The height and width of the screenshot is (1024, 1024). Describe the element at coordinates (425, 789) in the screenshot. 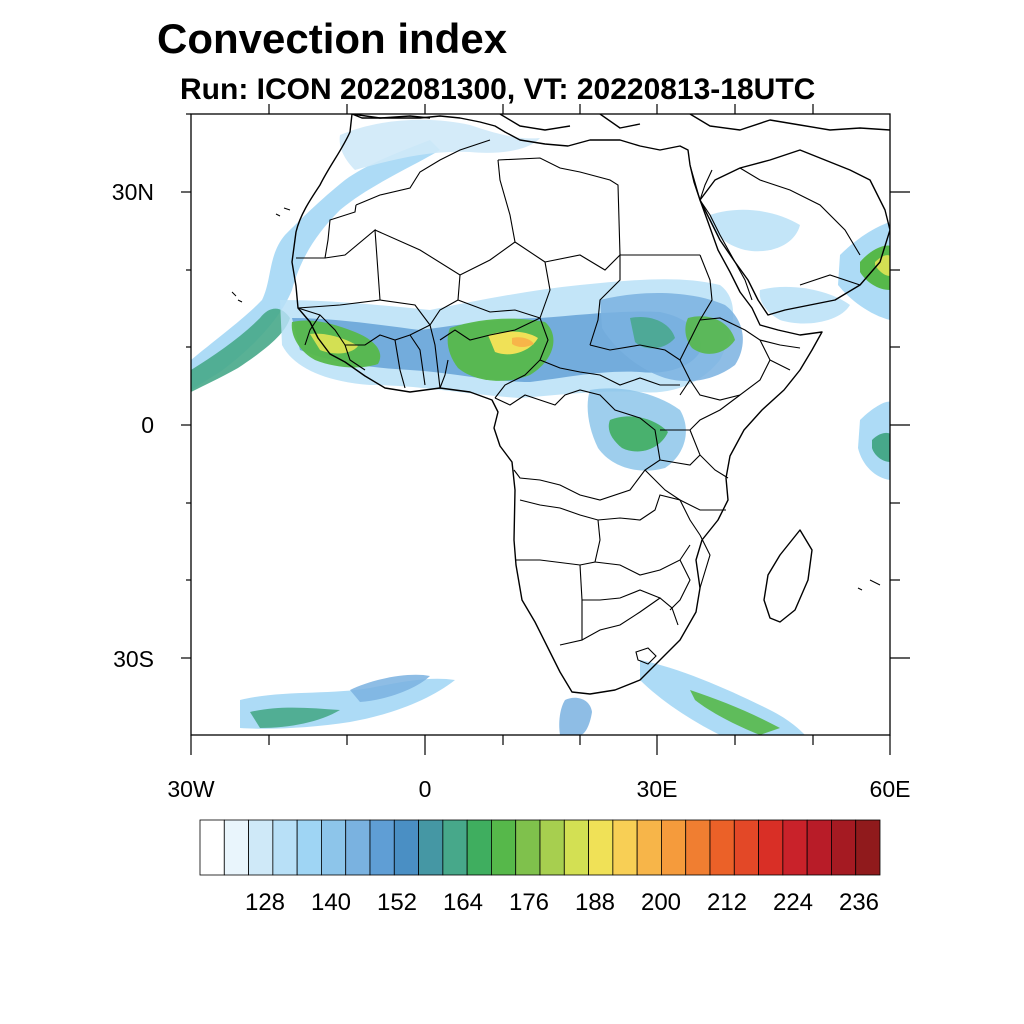

I see `lon-label-0: 0` at that location.